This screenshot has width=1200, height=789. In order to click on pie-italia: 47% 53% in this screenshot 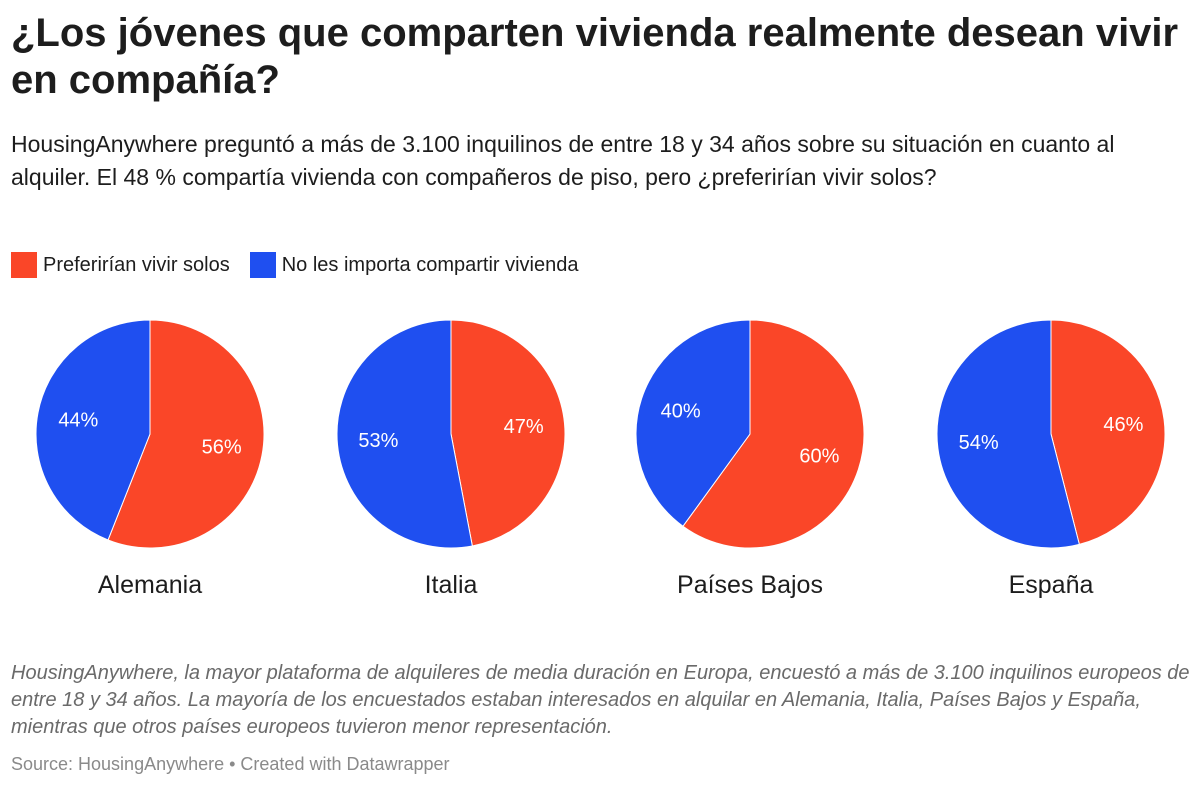, I will do `click(451, 434)`.